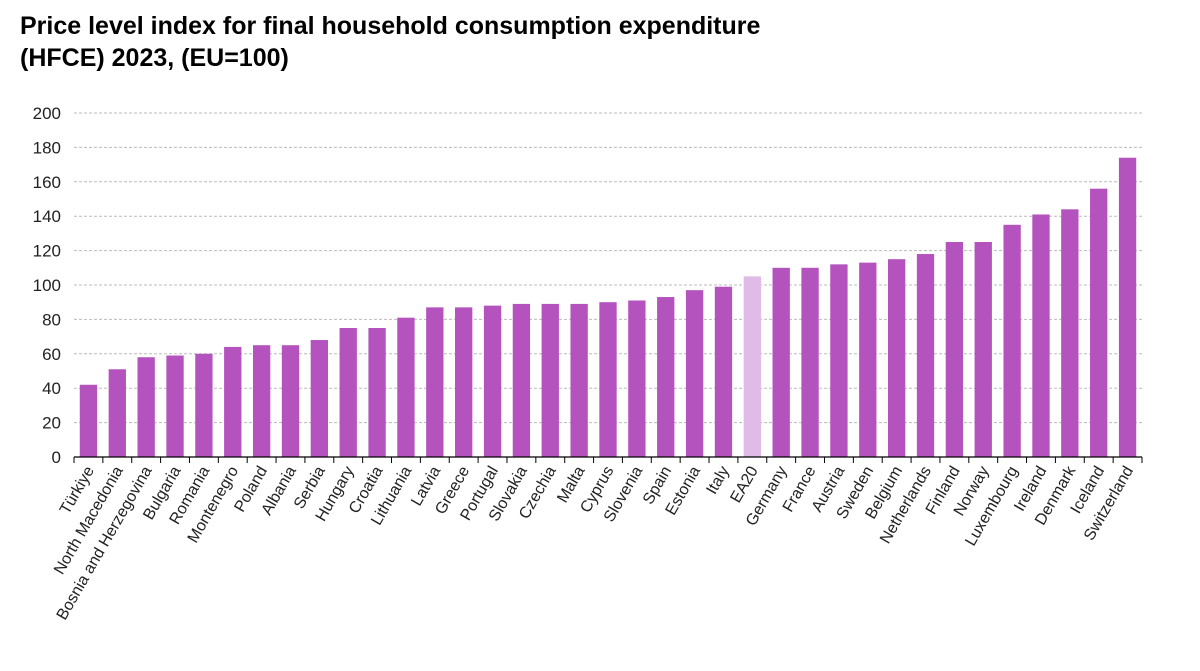 The width and height of the screenshot is (1200, 671). What do you see at coordinates (47, 113) in the screenshot?
I see `y-tick-label: 200` at bounding box center [47, 113].